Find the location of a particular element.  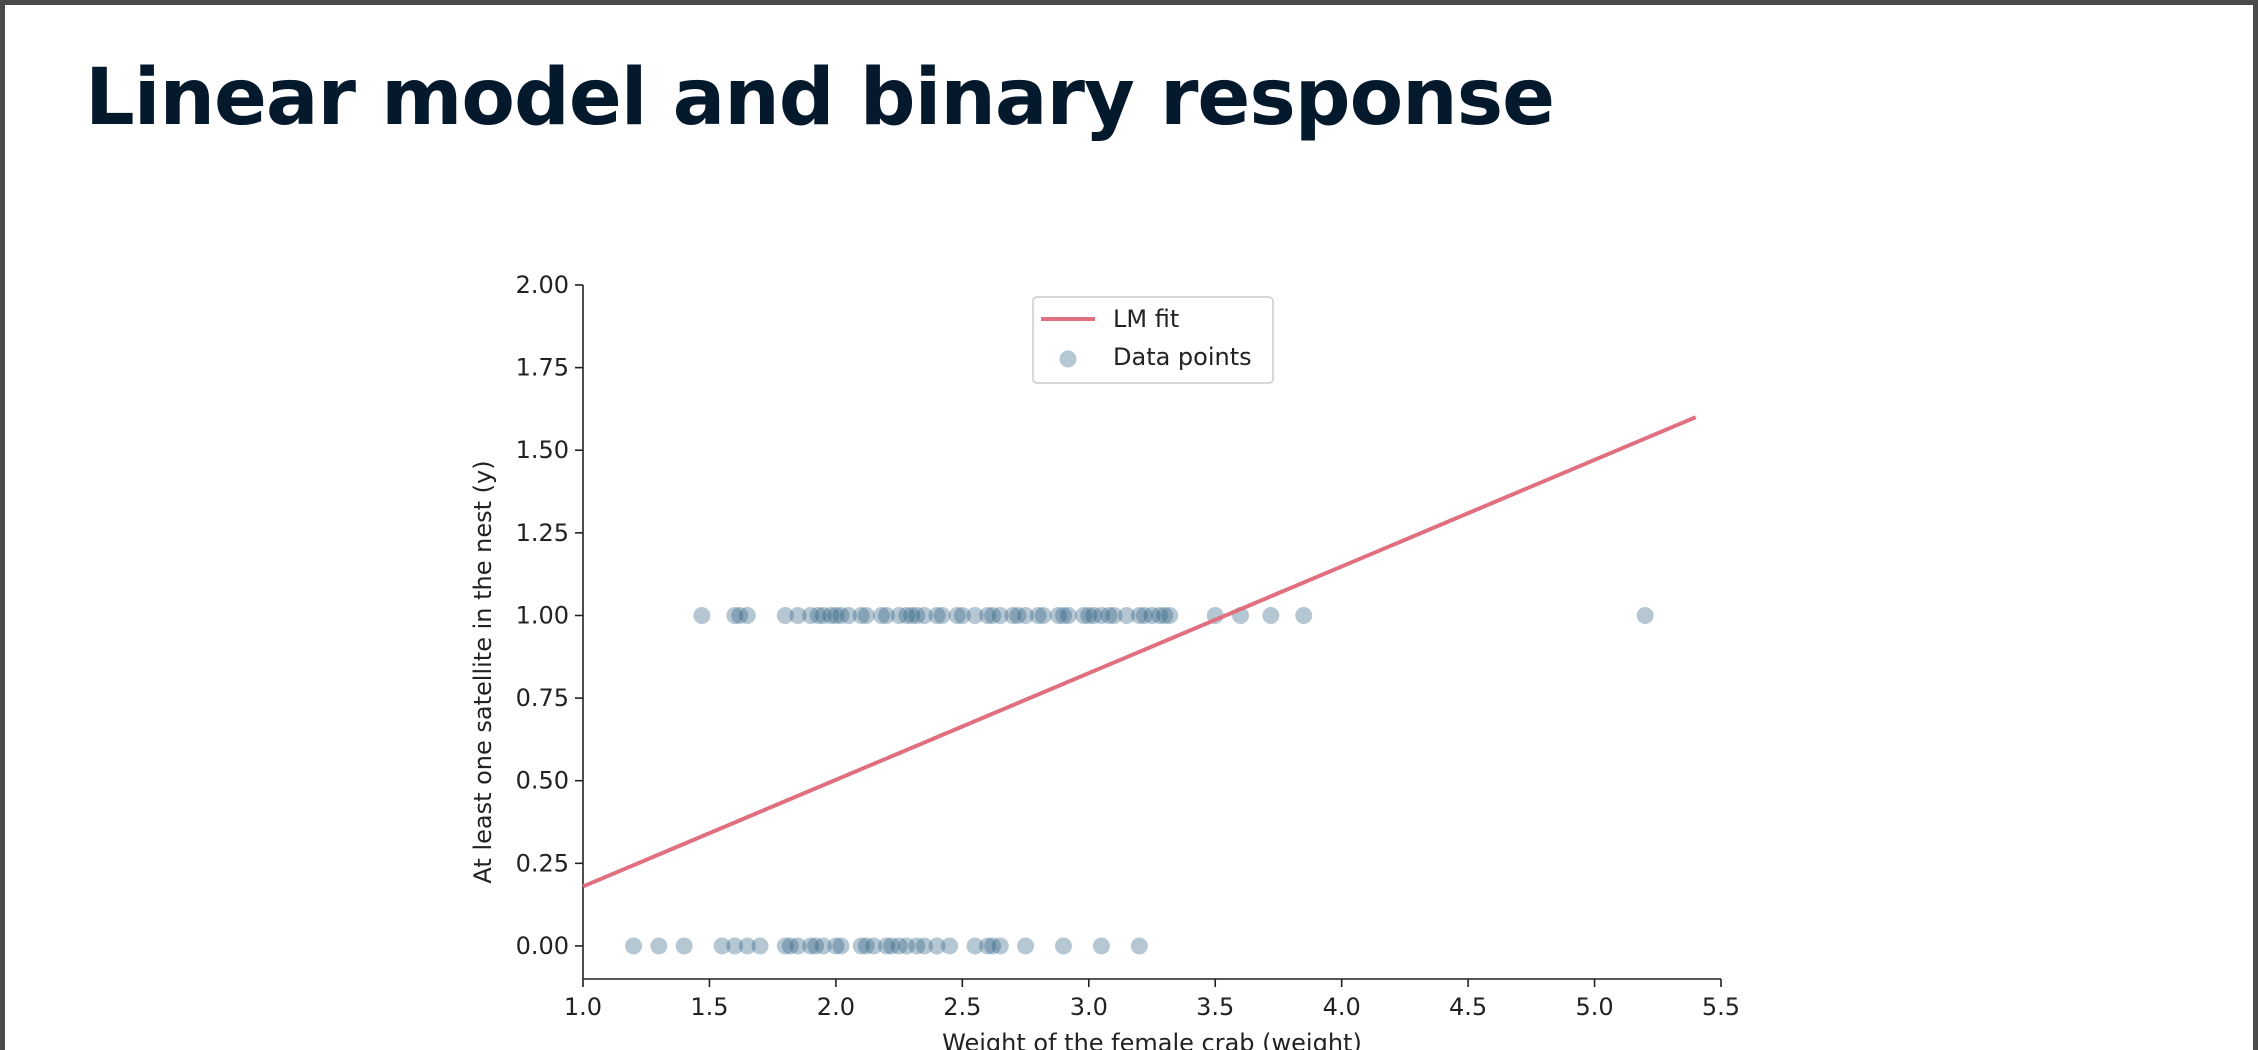

x-tick-label: 2.0 is located at coordinates (836, 1007).